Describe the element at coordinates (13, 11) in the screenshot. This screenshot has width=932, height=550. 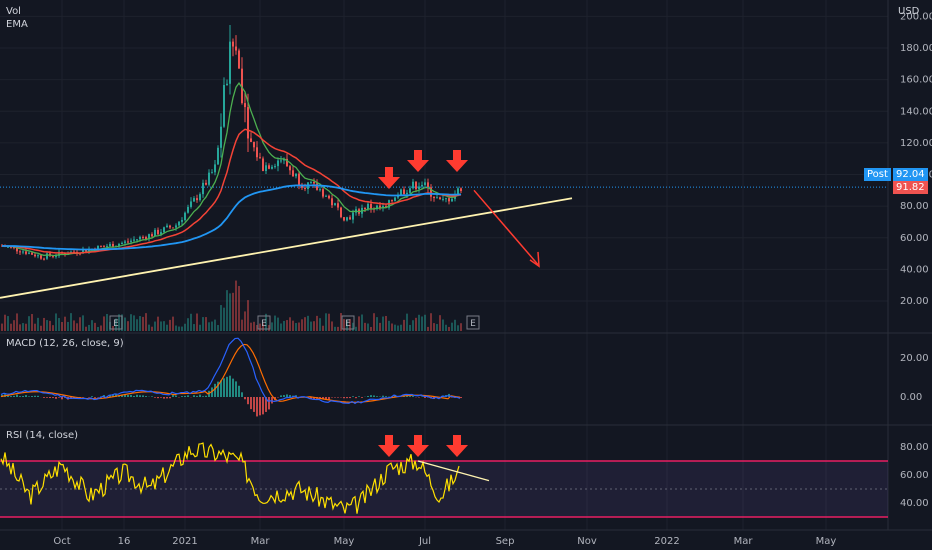
I see `vol-legend: Vol` at that location.